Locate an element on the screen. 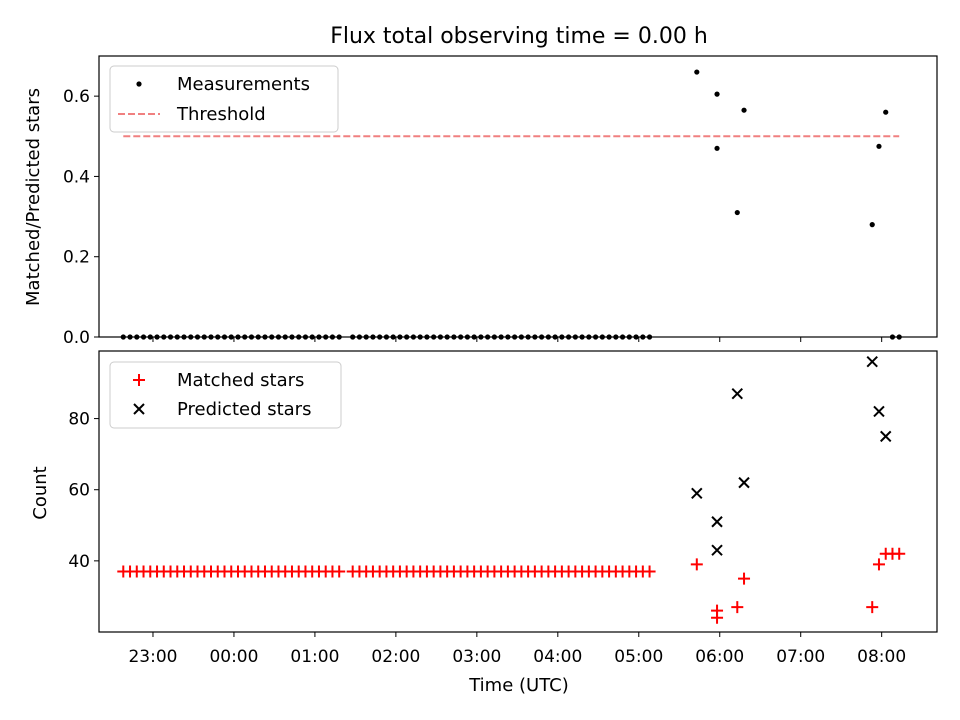 The height and width of the screenshot is (720, 960). figure-title: Flux total observing time = 0.00 h is located at coordinates (519, 36).